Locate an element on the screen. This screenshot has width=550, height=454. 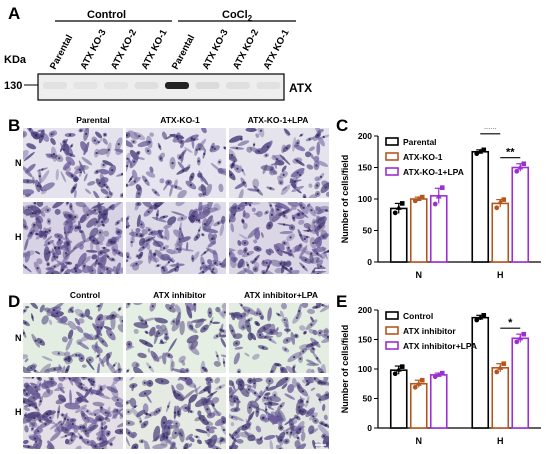
y-tick-label: 200 is located at coordinates (365, 310).